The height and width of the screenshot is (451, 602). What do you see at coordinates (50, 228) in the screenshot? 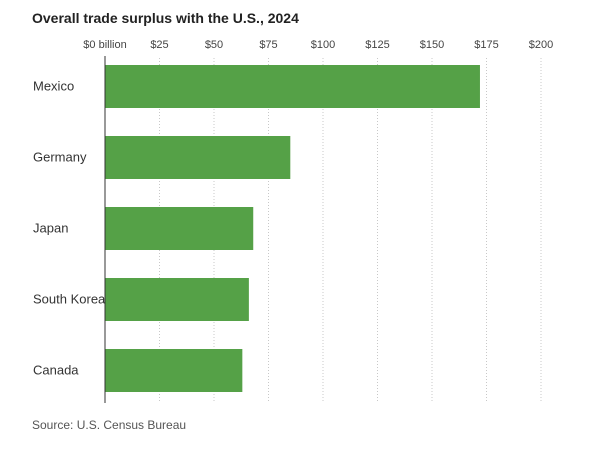
I see `category-label: Japan` at bounding box center [50, 228].